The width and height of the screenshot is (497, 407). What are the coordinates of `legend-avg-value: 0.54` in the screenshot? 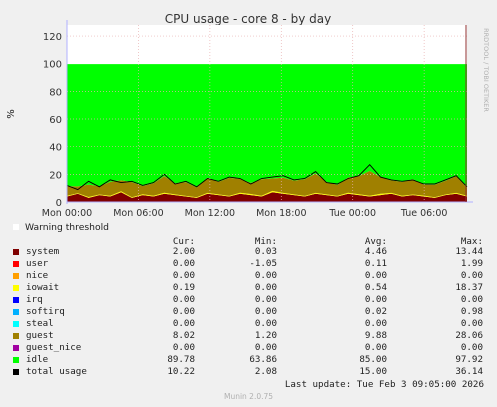 It's located at (375, 287).